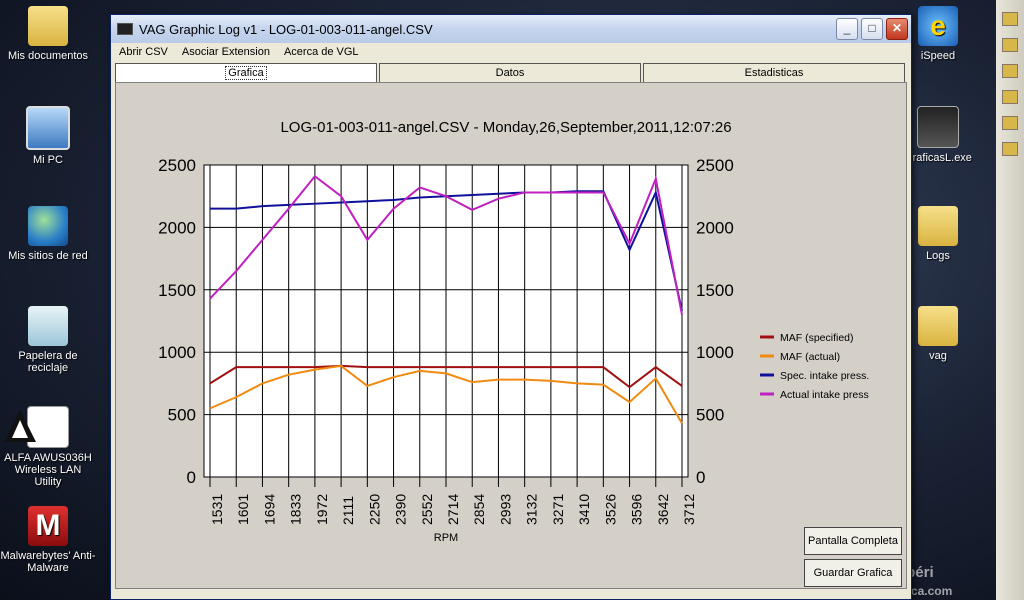 This screenshot has width=1024, height=600. I want to click on desktop-icon-graficasl: GraficasL.exe, so click(938, 135).